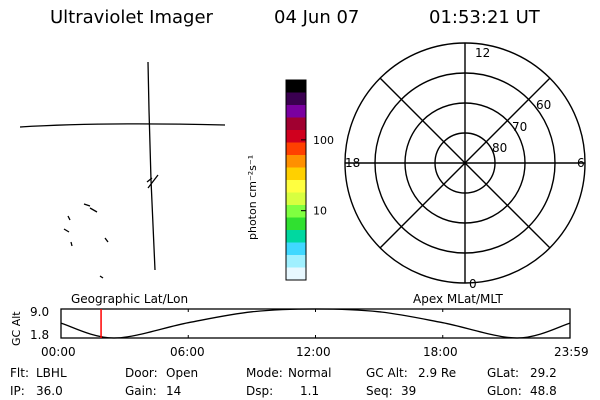  What do you see at coordinates (571, 352) in the screenshot?
I see `chart-xtick: 23:59` at bounding box center [571, 352].